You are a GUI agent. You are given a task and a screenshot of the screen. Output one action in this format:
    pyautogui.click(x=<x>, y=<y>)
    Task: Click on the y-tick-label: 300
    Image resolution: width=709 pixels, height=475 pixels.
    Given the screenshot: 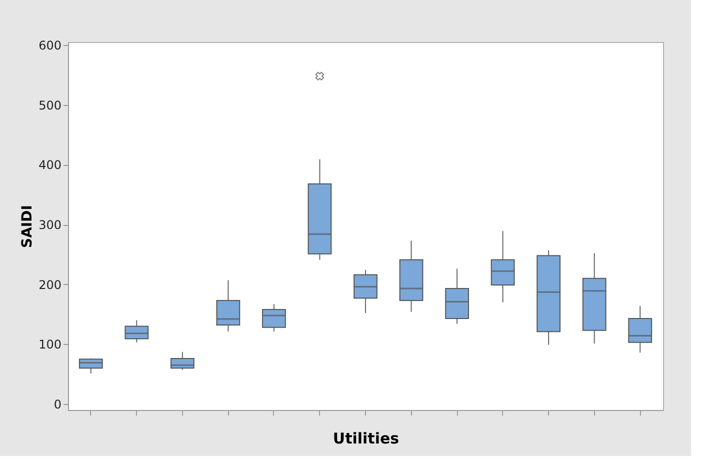 What is the action you would take?
    pyautogui.click(x=50, y=225)
    